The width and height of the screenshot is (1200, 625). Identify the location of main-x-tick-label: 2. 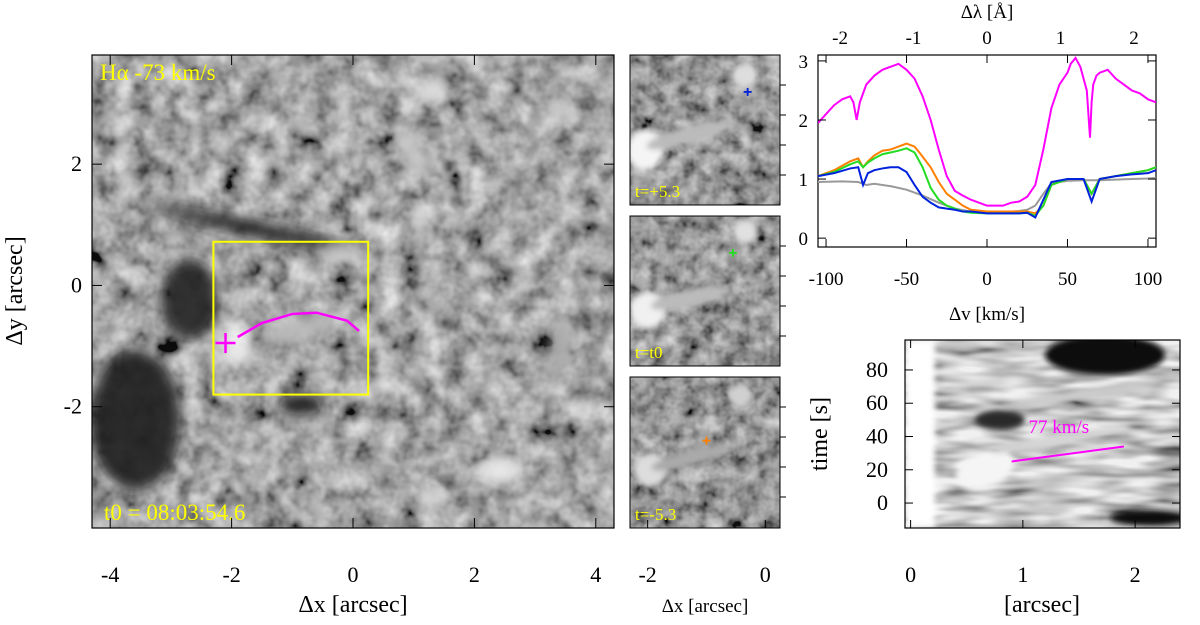
(474, 574).